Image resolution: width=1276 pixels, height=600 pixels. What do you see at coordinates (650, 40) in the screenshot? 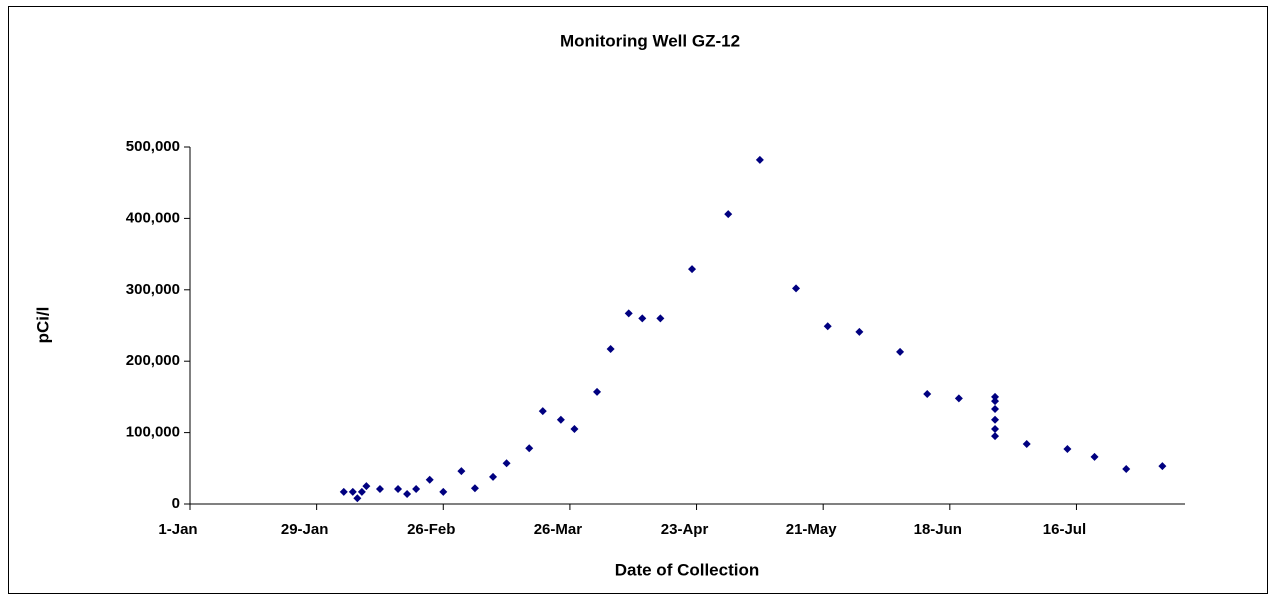
I see `chart-title: Monitoring Well GZ-12` at bounding box center [650, 40].